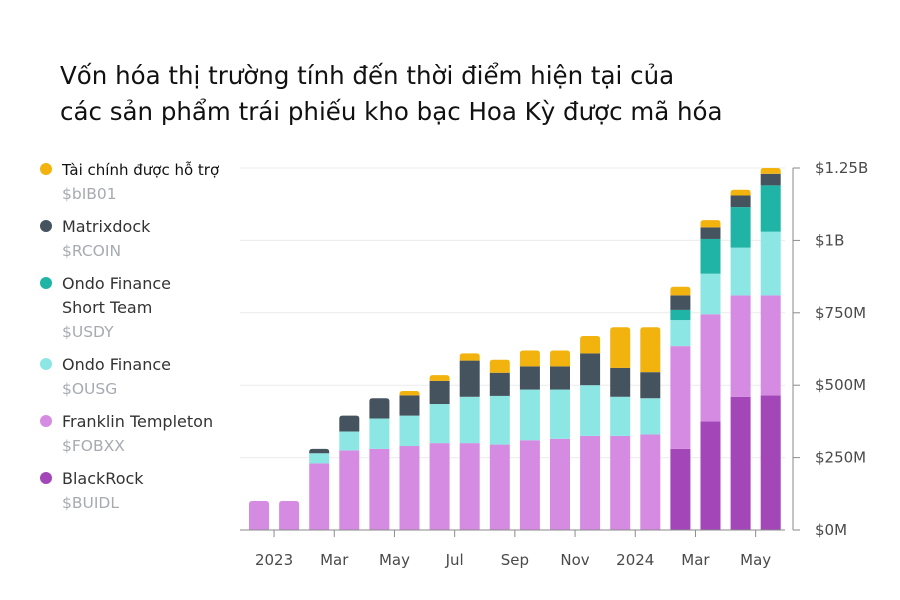 The height and width of the screenshot is (600, 900). What do you see at coordinates (88, 332) in the screenshot?
I see `legend-ticker-ondo-short-team: $USDY` at bounding box center [88, 332].